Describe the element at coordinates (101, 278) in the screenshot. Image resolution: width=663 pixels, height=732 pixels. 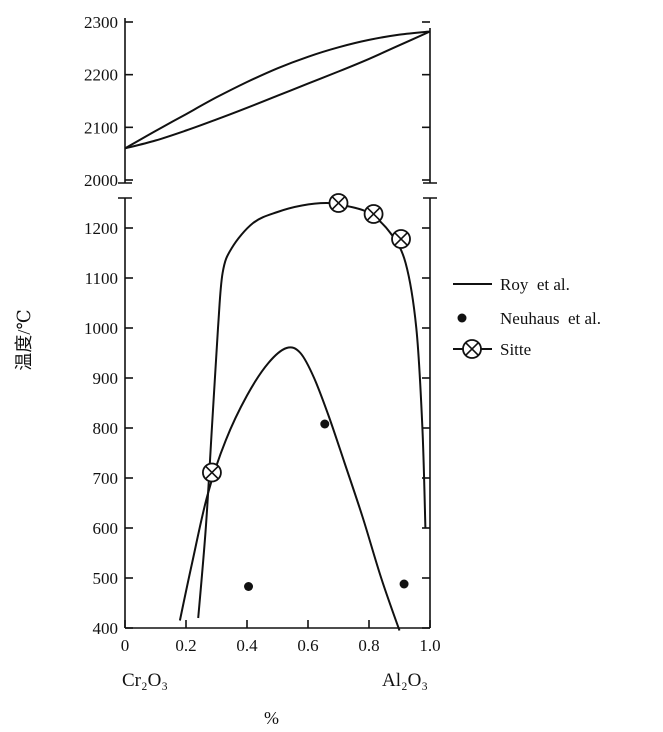
I see `y-tick-label-1100: 1100` at that location.